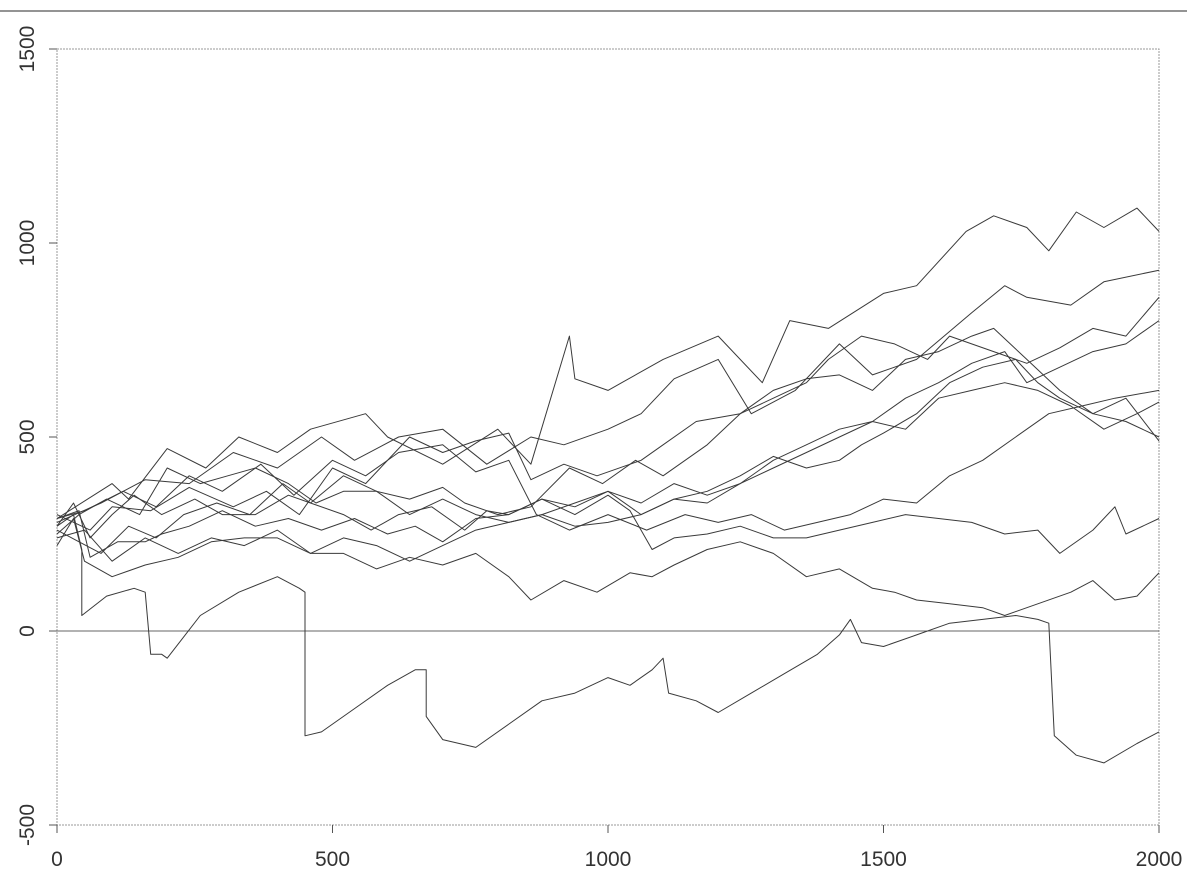 The image size is (1187, 874). Describe the element at coordinates (1159, 859) in the screenshot. I see `x-tick-label: 2000` at that location.